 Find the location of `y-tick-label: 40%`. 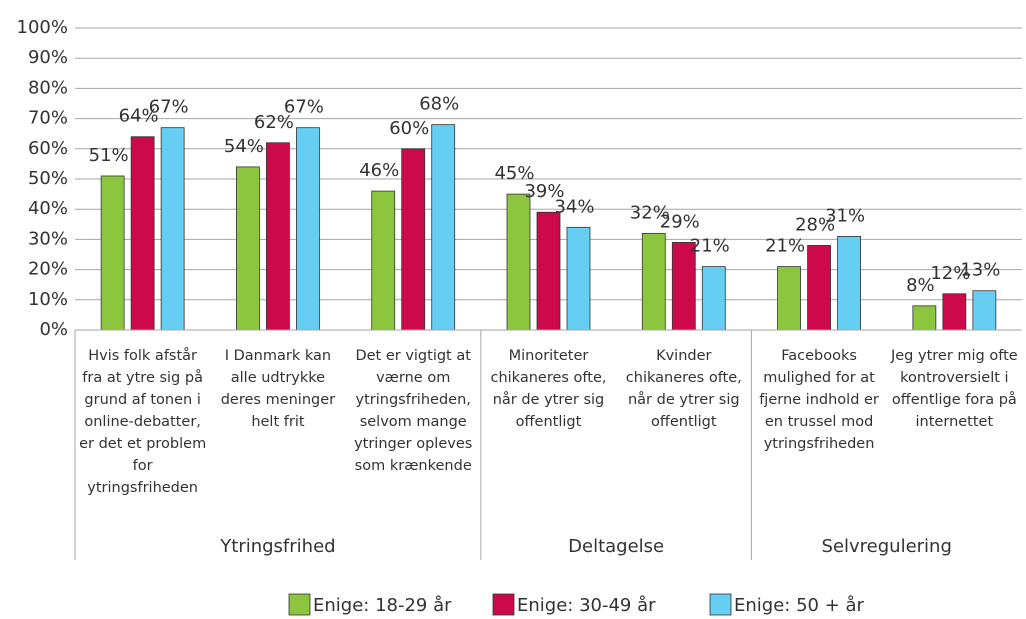

y-tick-label: 40% is located at coordinates (48, 208).